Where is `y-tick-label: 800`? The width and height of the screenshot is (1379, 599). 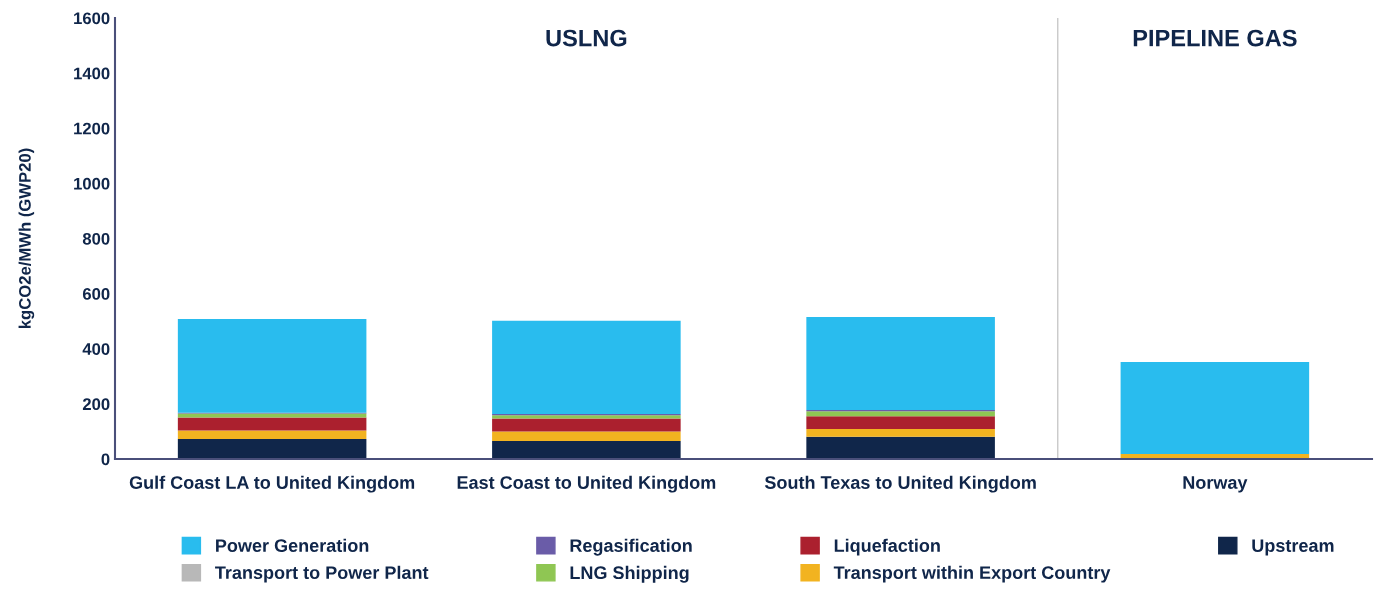 y-tick-label: 800 is located at coordinates (96, 238).